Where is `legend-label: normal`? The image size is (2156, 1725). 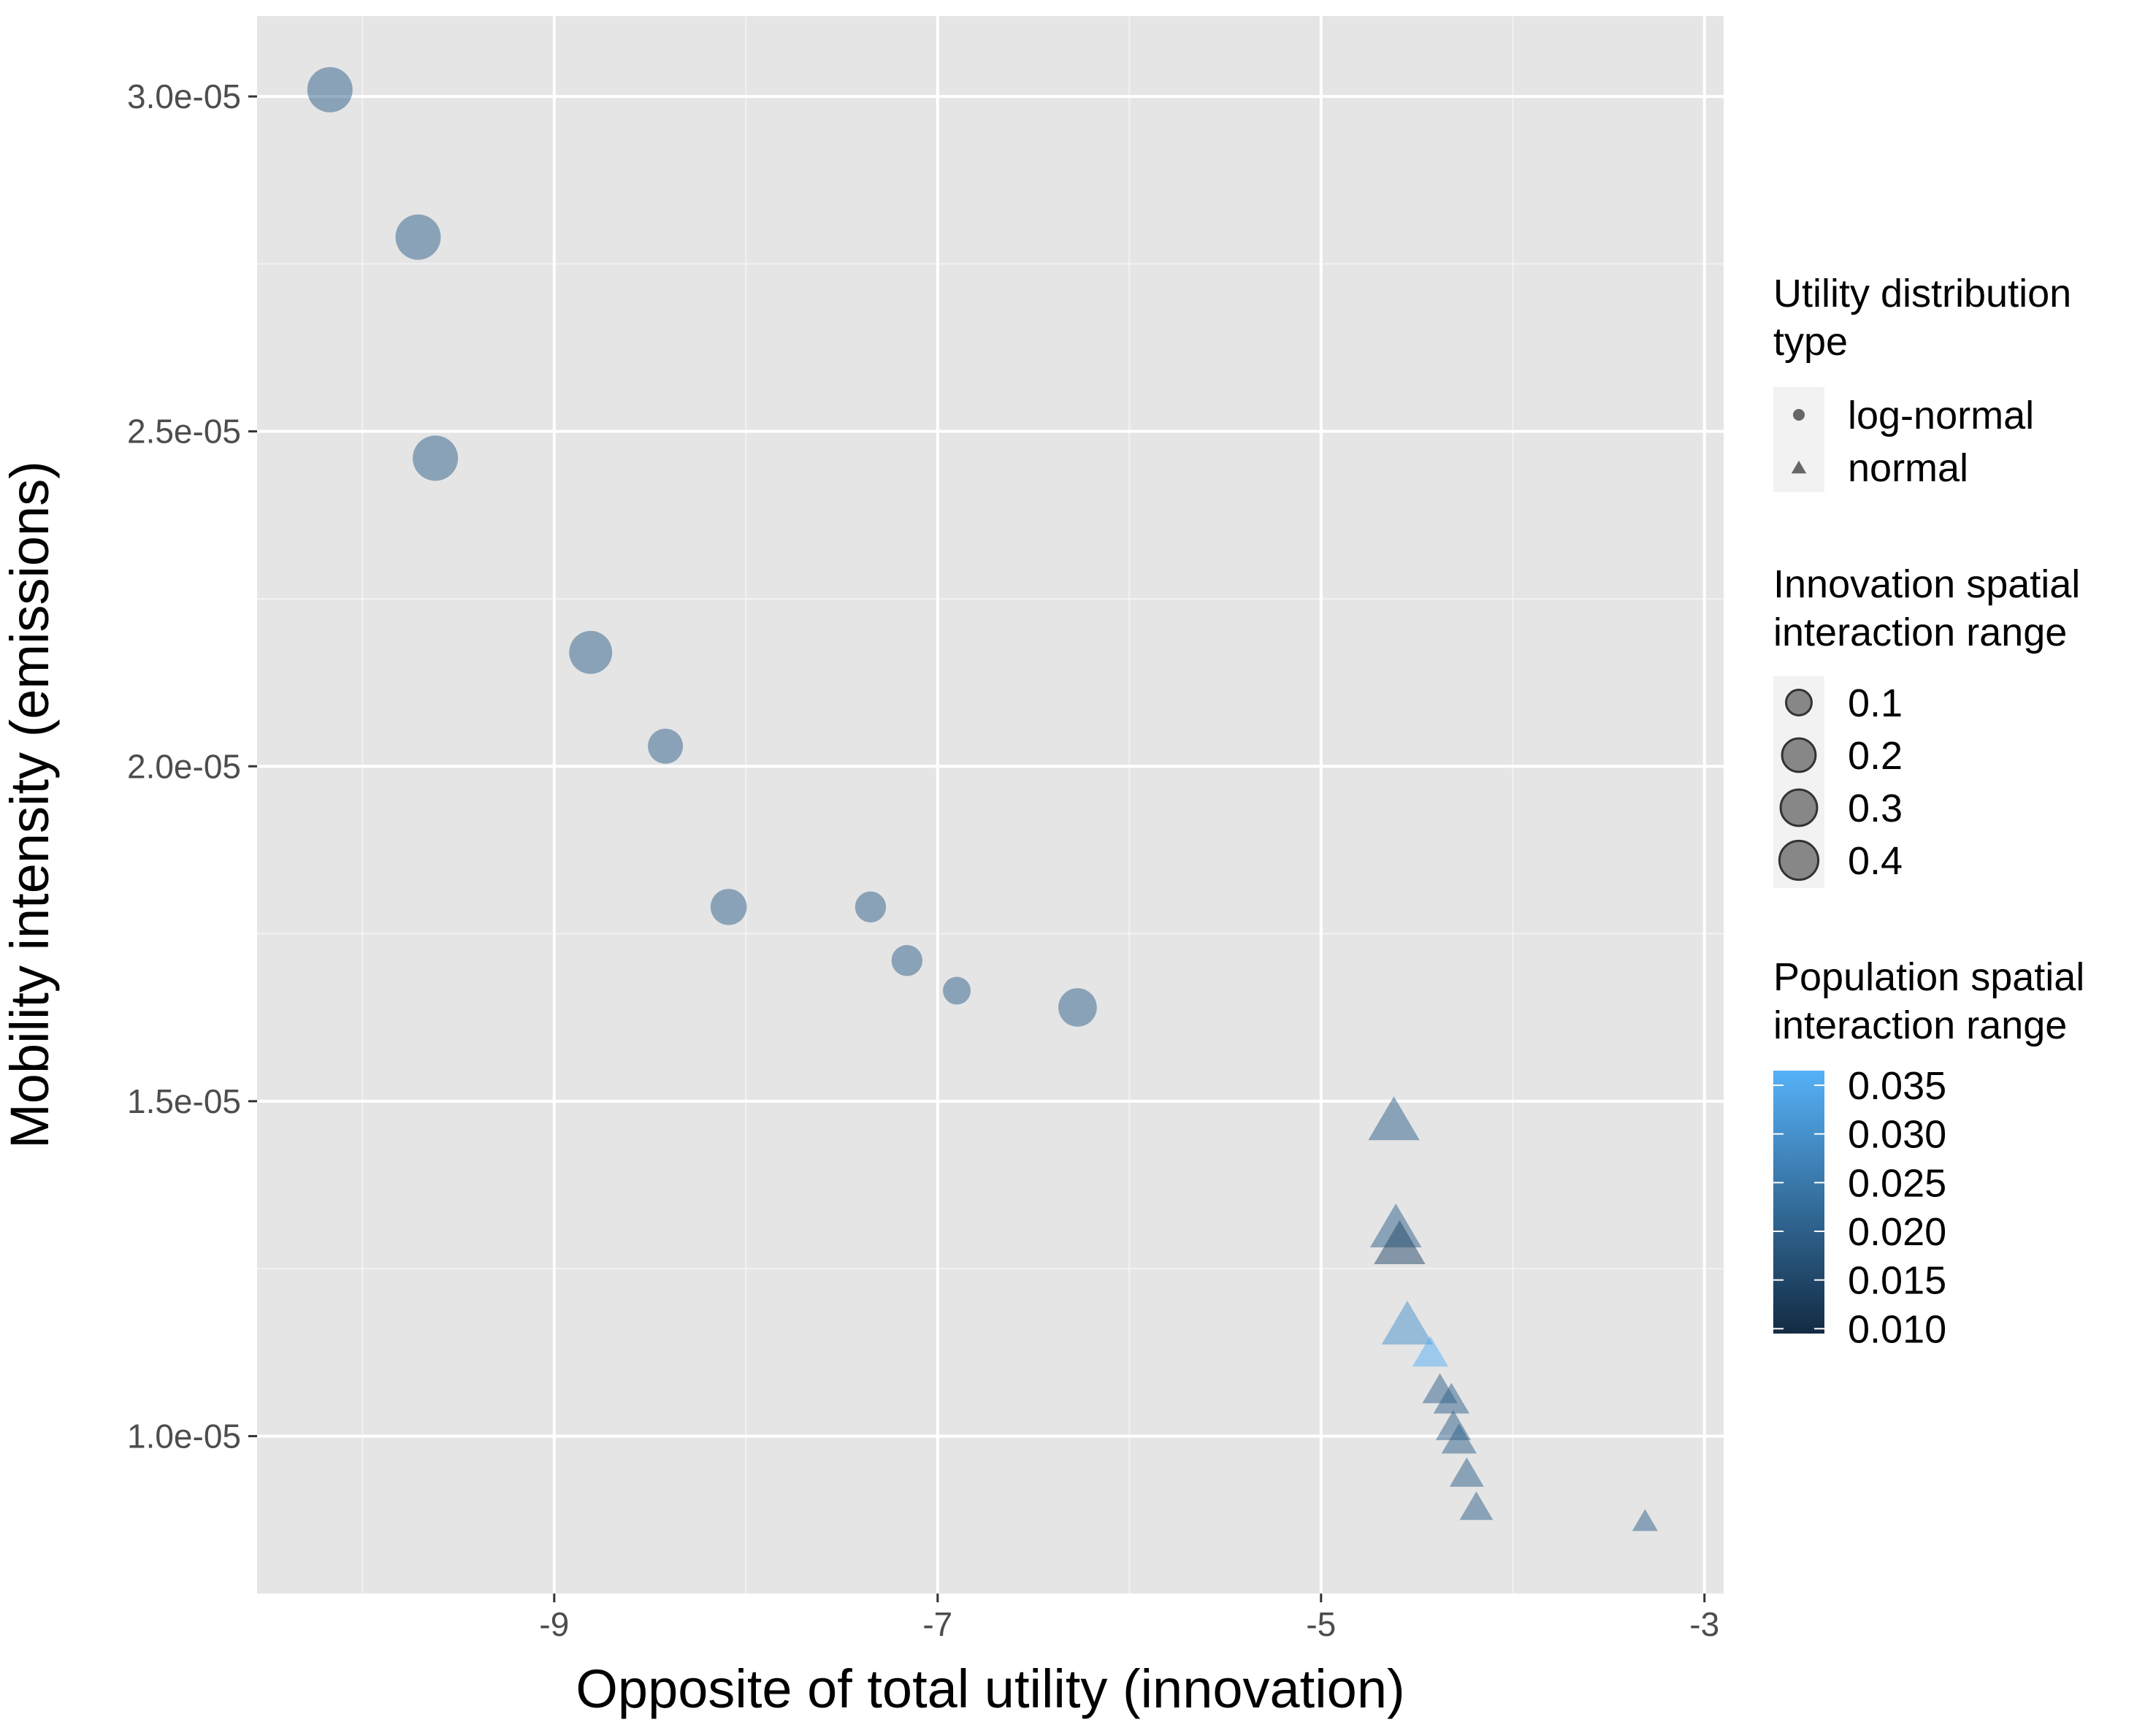
legend-label: normal is located at coordinates (1908, 468).